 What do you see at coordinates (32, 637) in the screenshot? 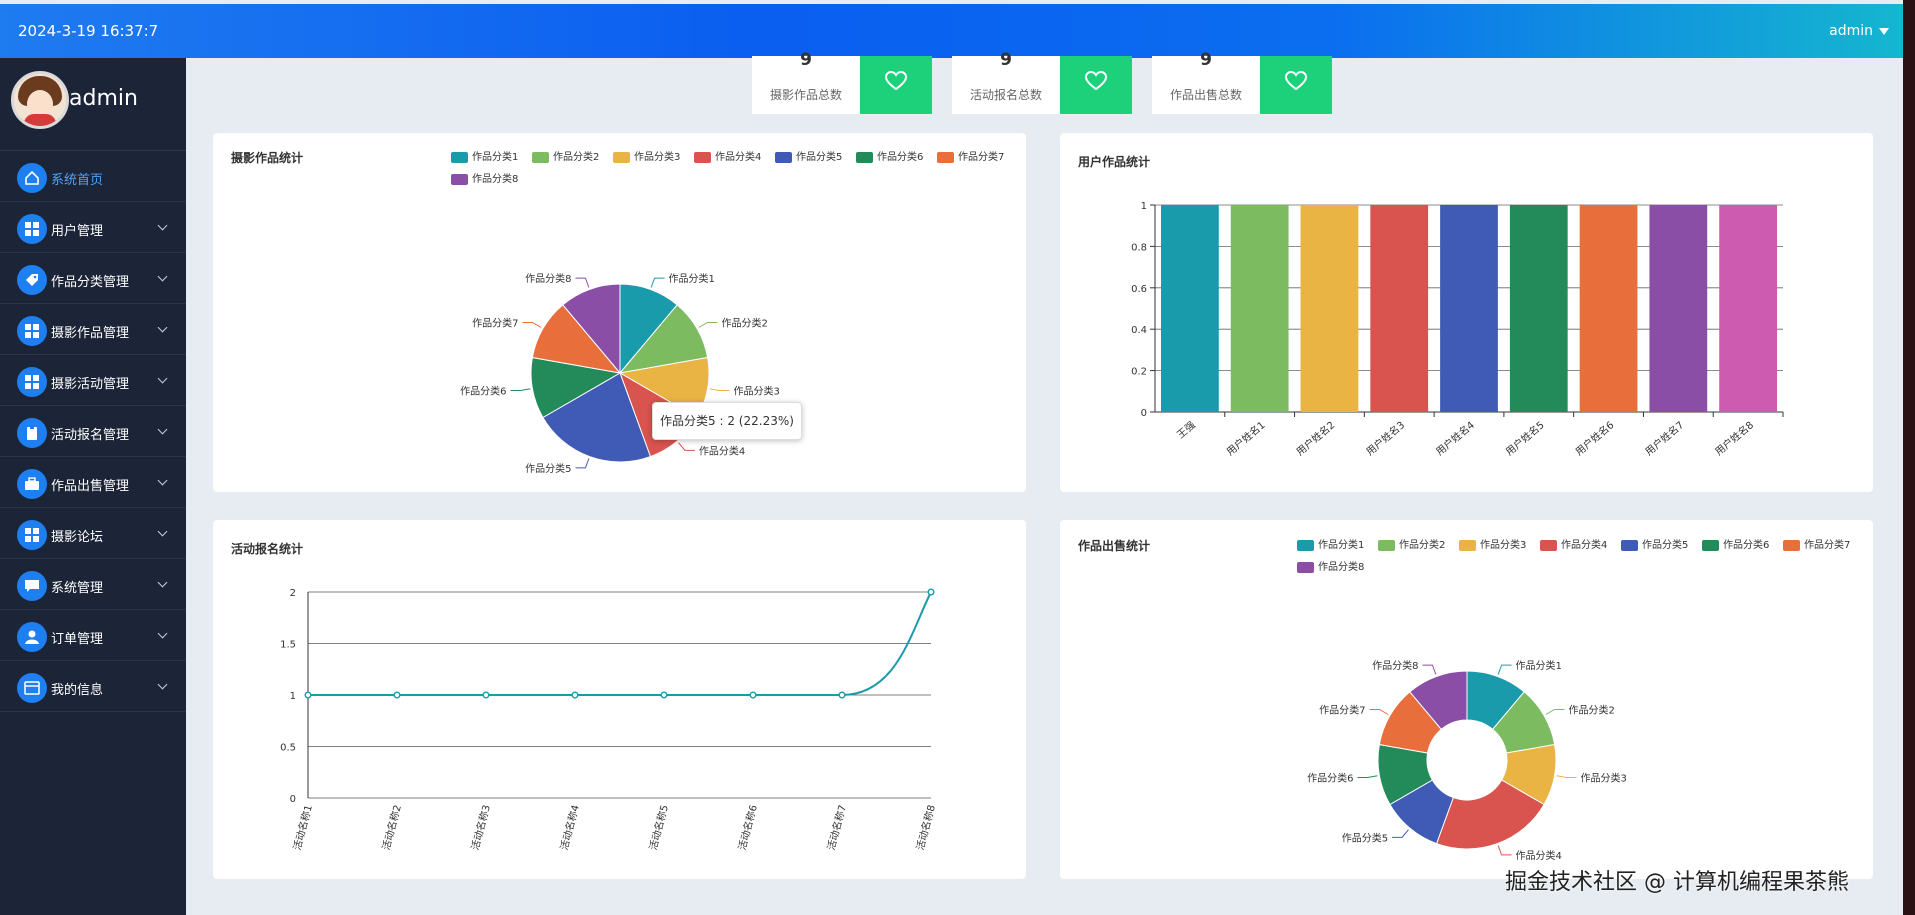
I see `user-icon` at bounding box center [32, 637].